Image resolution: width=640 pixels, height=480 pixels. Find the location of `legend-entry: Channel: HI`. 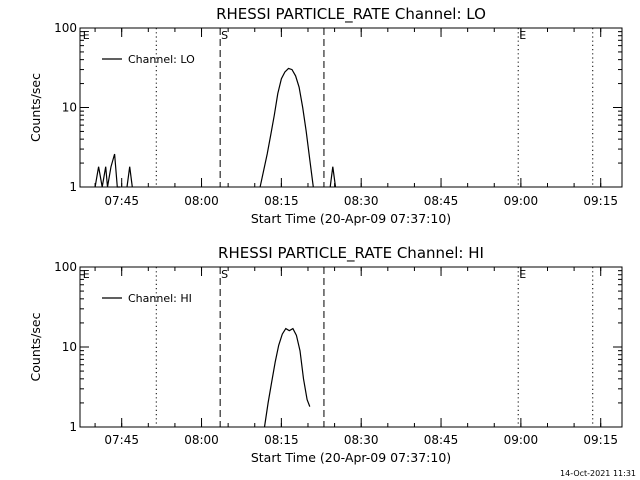

legend-entry: Channel: HI is located at coordinates (160, 298).